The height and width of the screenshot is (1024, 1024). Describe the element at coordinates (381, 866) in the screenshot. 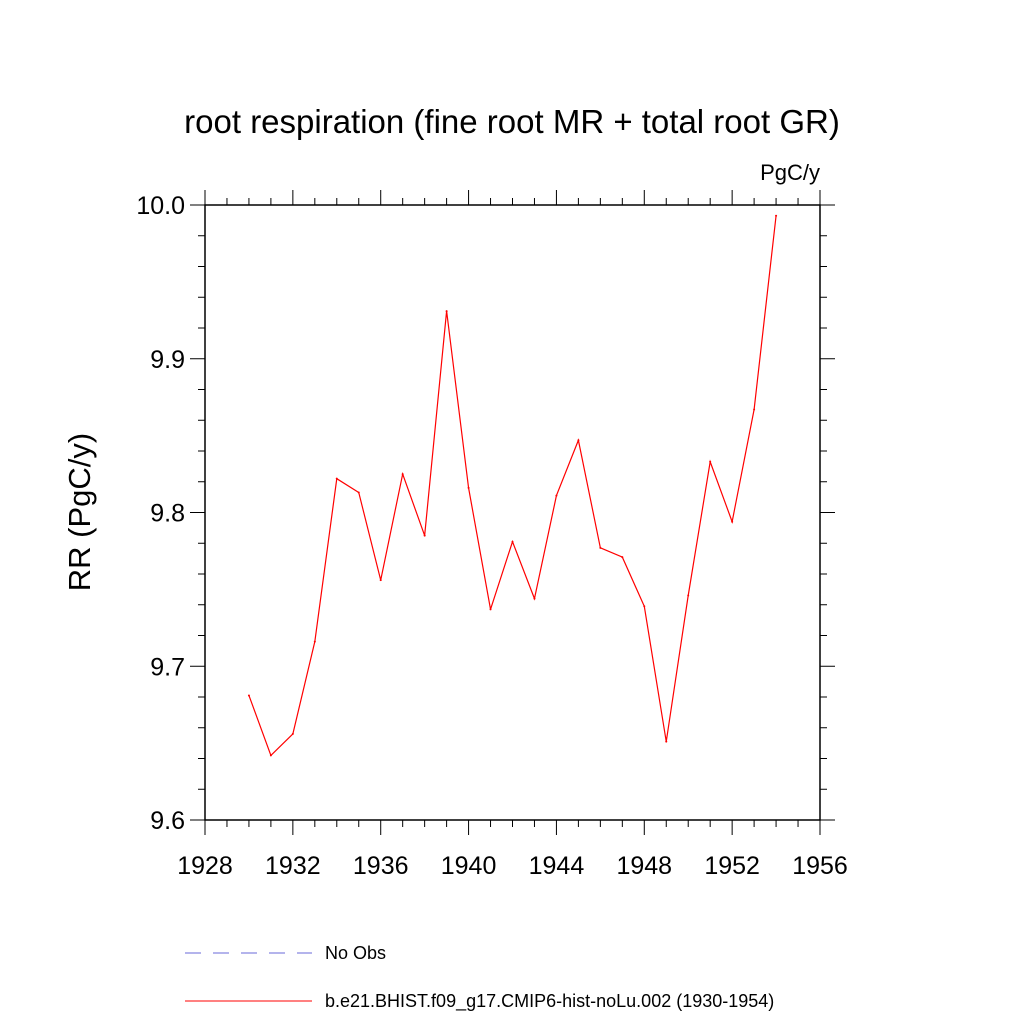

I see `x-tick-label: 1936` at that location.